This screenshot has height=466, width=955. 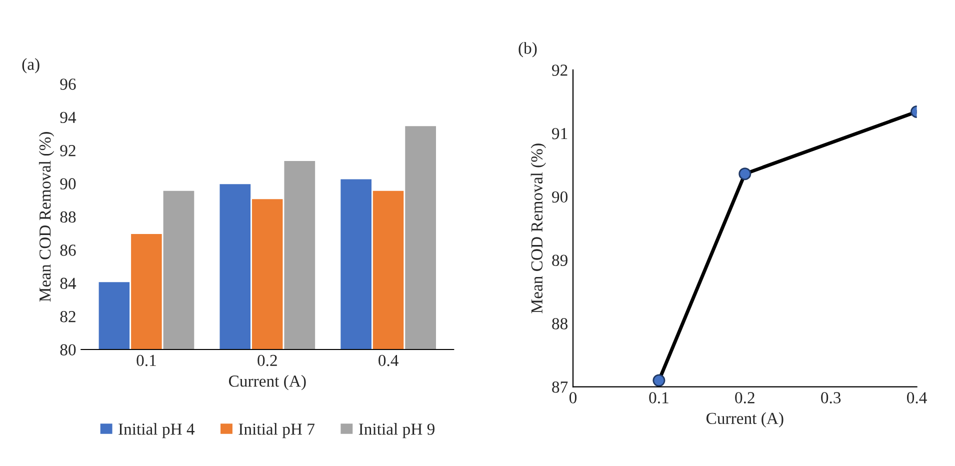 I want to click on y-tick-label: 82, so click(x=68, y=316).